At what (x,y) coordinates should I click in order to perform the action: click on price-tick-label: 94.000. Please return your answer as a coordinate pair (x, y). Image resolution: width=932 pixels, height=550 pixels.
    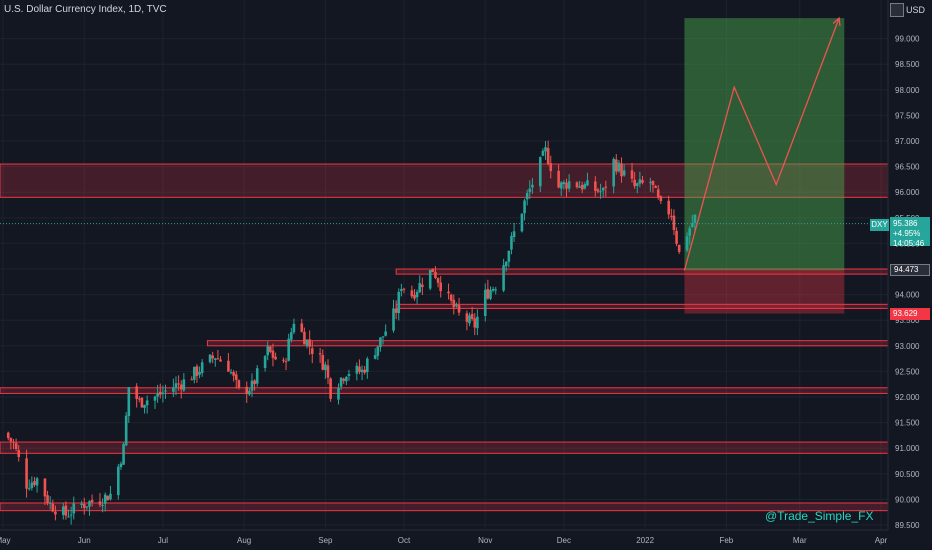
    Looking at the image, I should click on (907, 295).